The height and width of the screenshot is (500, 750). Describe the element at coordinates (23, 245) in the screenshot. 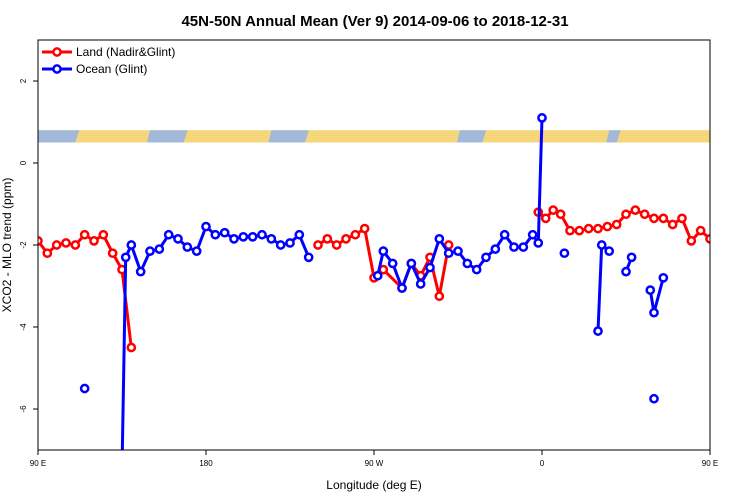

I see `y-tick-label: -2` at that location.